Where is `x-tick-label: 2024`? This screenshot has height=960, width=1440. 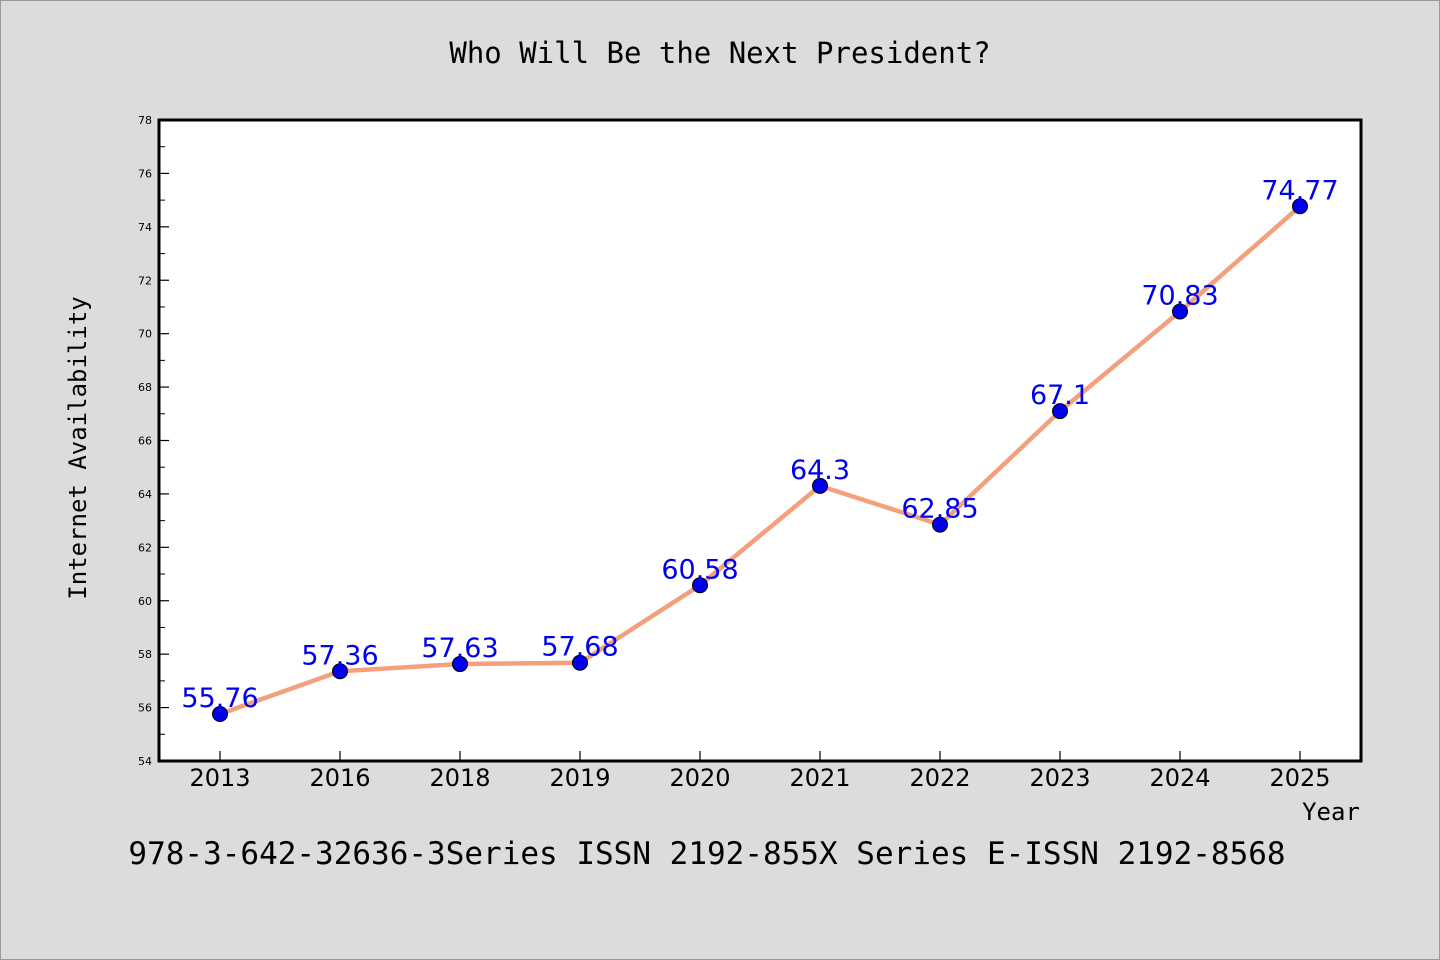
x-tick-label: 2024 is located at coordinates (1179, 778).